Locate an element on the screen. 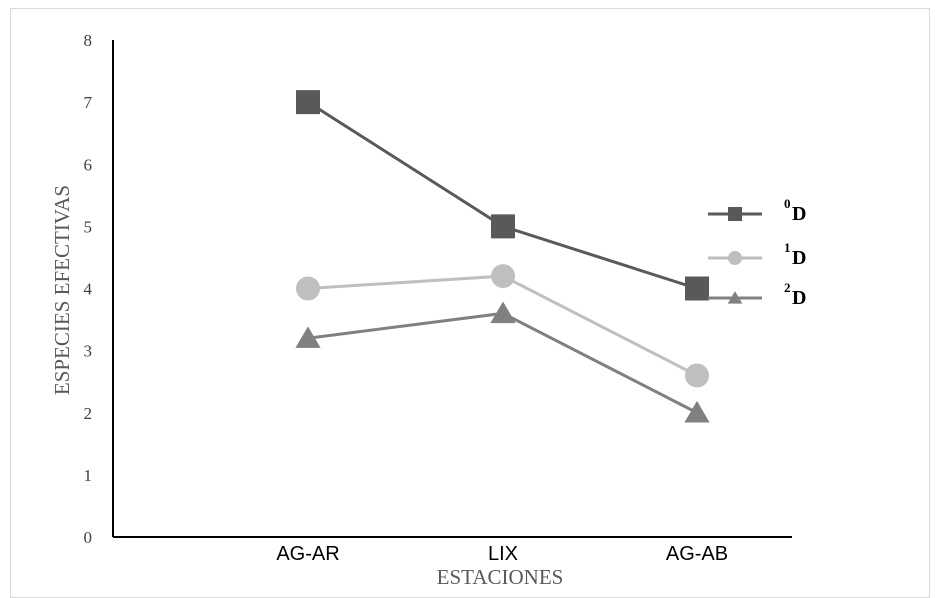 Image resolution: width=935 pixels, height=598 pixels. y-tick-label: 3 is located at coordinates (88, 351).